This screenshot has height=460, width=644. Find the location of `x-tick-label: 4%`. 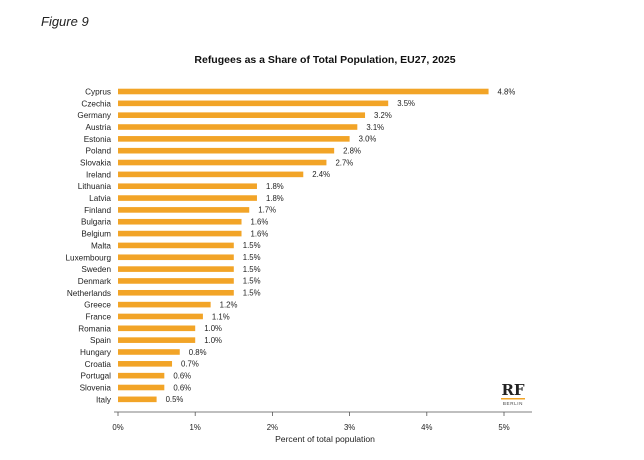

x-tick-label: 4% is located at coordinates (426, 427).